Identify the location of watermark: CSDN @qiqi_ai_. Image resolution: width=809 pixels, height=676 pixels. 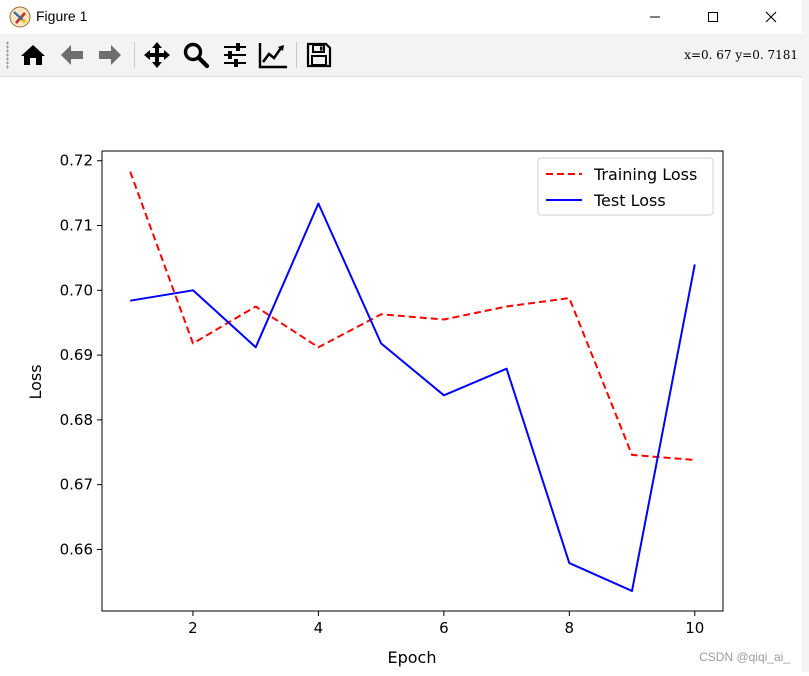
(744, 657).